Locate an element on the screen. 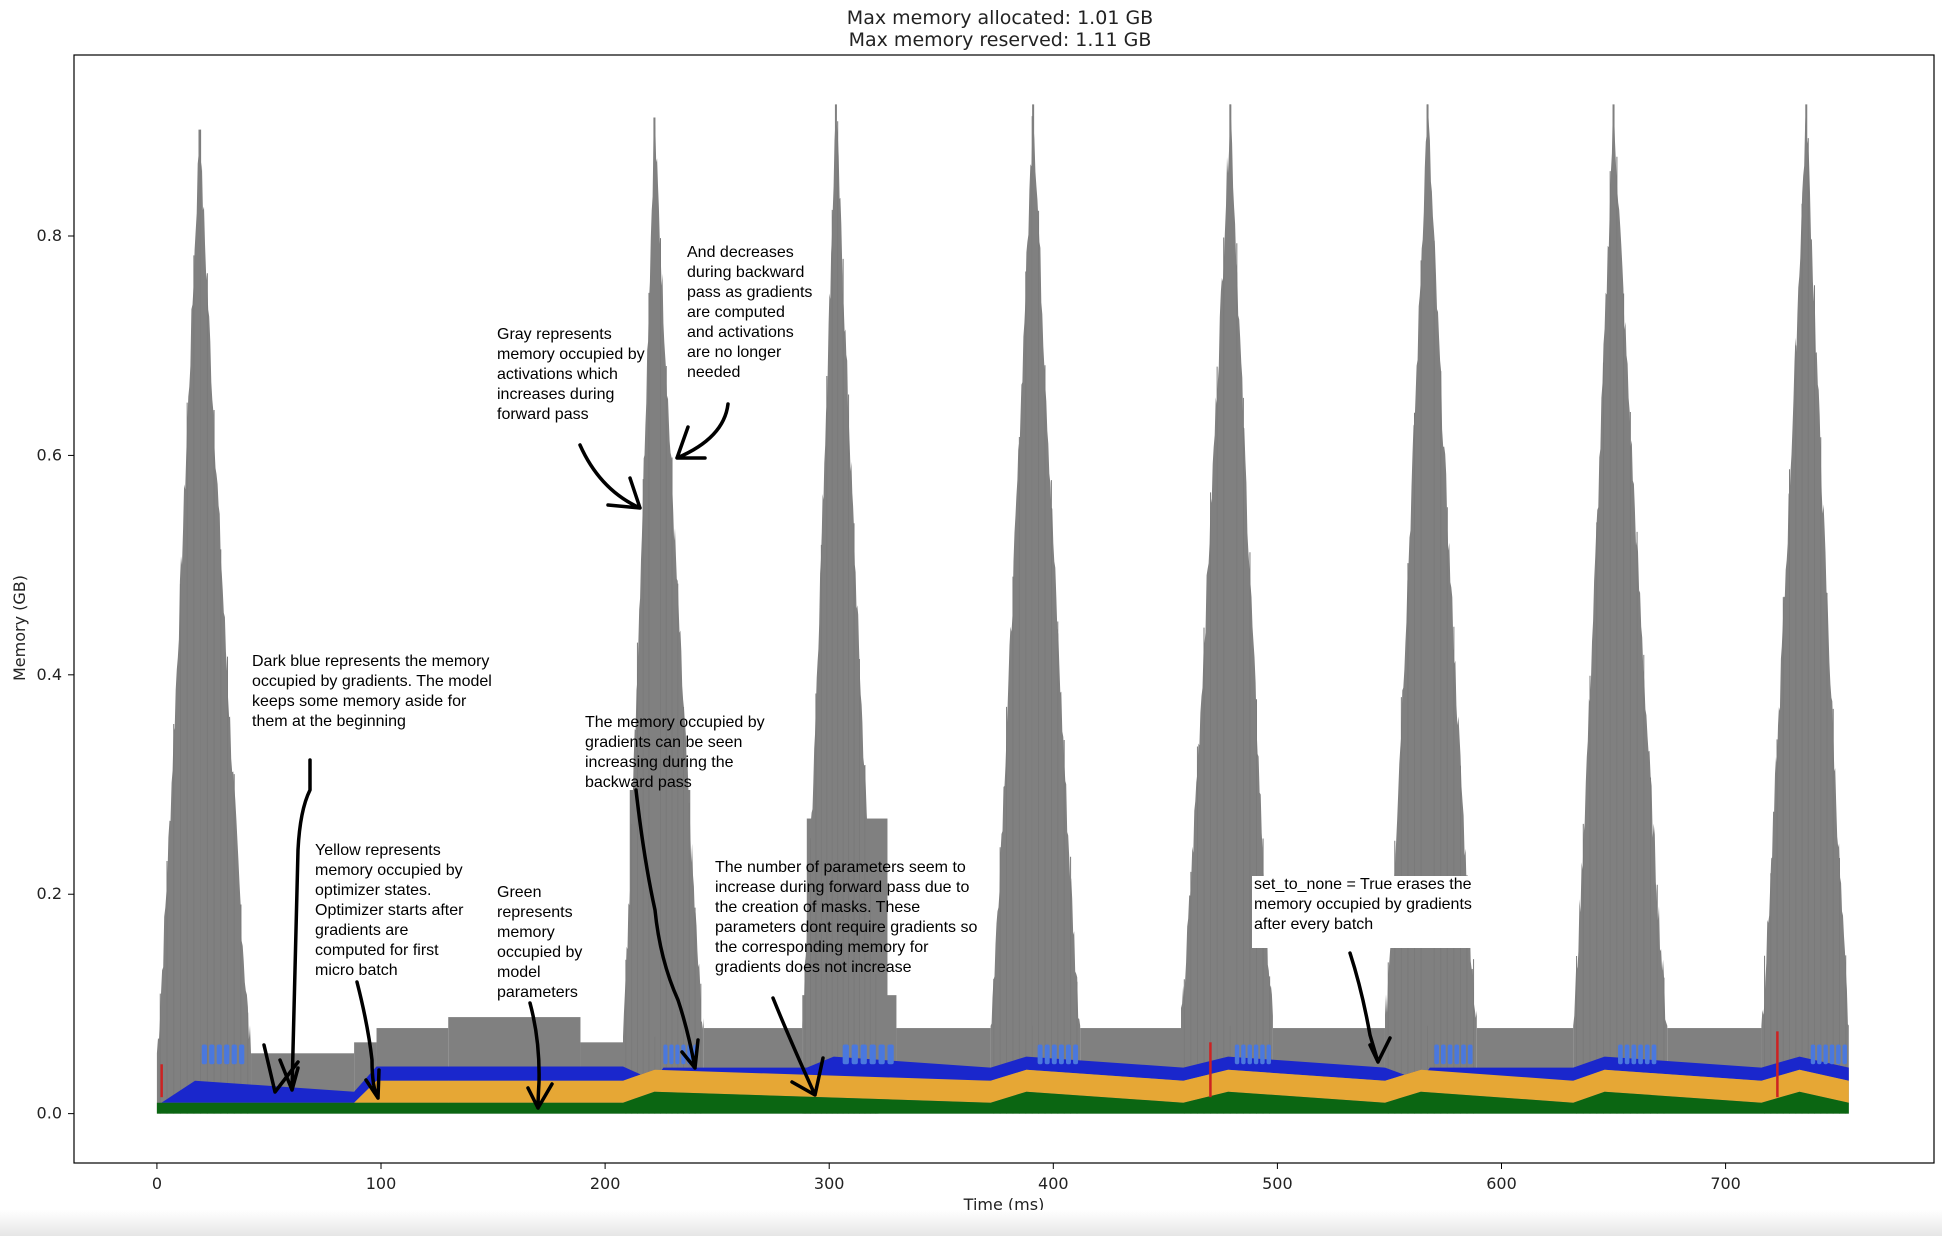  annotation-line: forward pass is located at coordinates (543, 414).